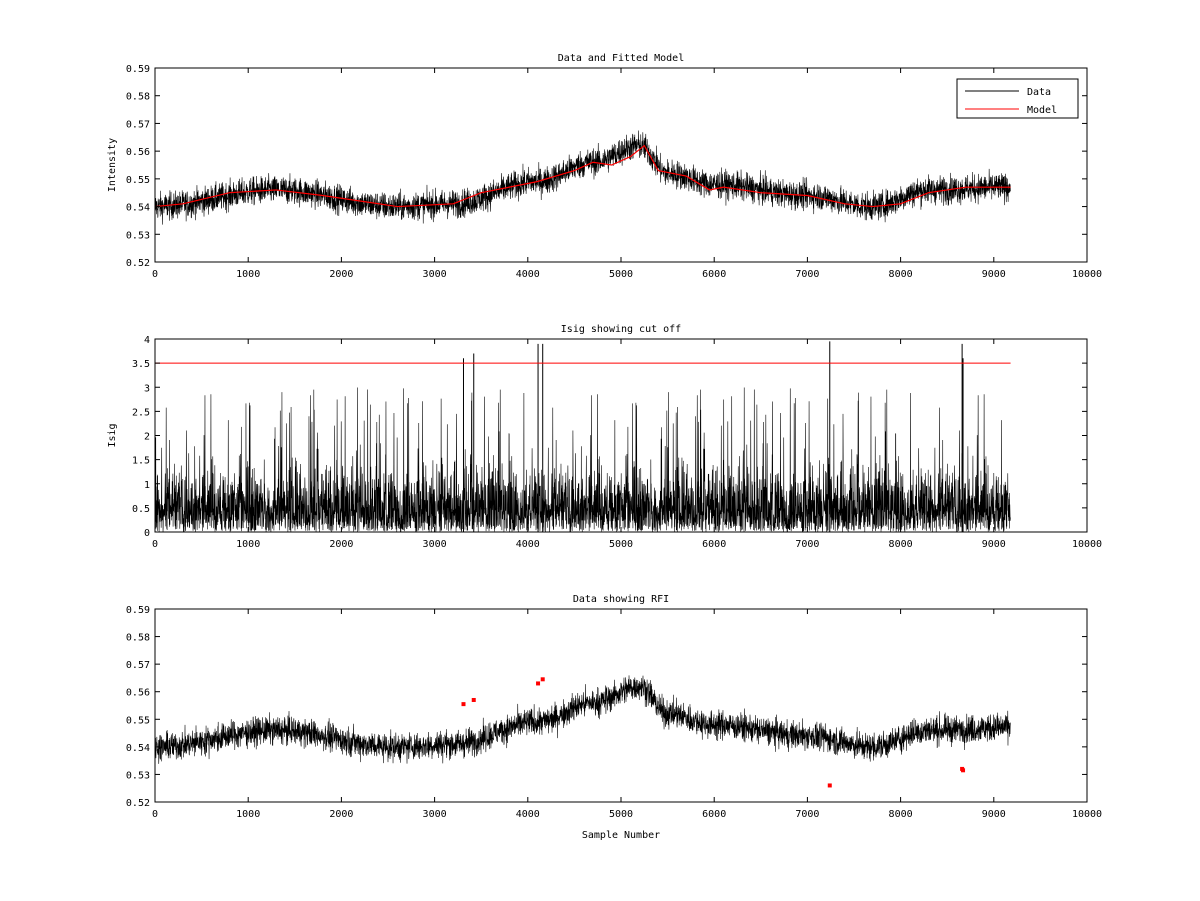  What do you see at coordinates (1039, 92) in the screenshot?
I see `legend-label-data: Data` at bounding box center [1039, 92].